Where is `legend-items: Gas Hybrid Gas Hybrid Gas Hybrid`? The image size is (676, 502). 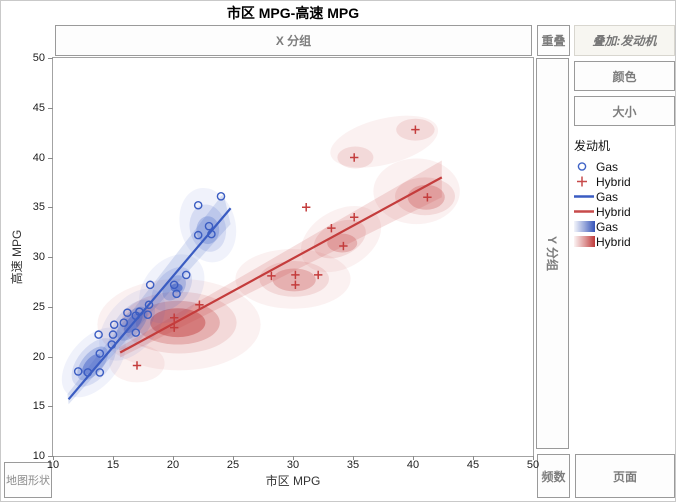 legend-items: Gas Hybrid Gas Hybrid Gas Hybrid is located at coordinates (624, 204).